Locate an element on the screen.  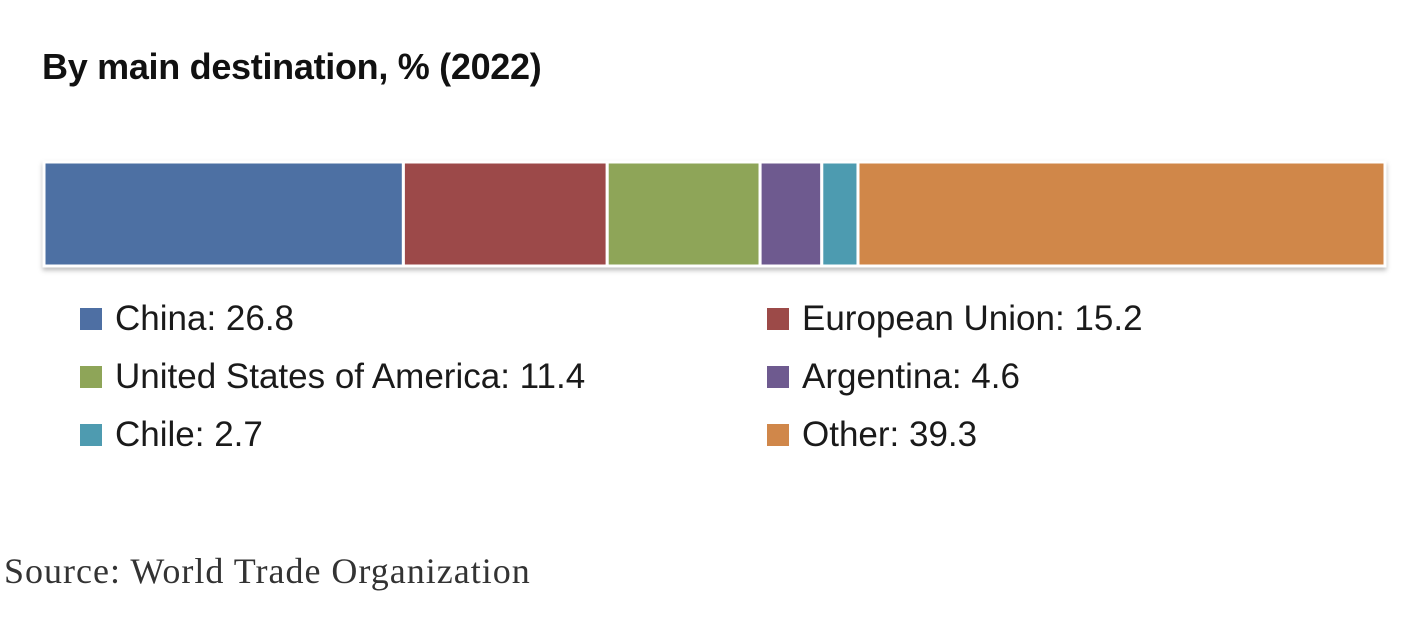
bar-segment-china is located at coordinates (223, 214).